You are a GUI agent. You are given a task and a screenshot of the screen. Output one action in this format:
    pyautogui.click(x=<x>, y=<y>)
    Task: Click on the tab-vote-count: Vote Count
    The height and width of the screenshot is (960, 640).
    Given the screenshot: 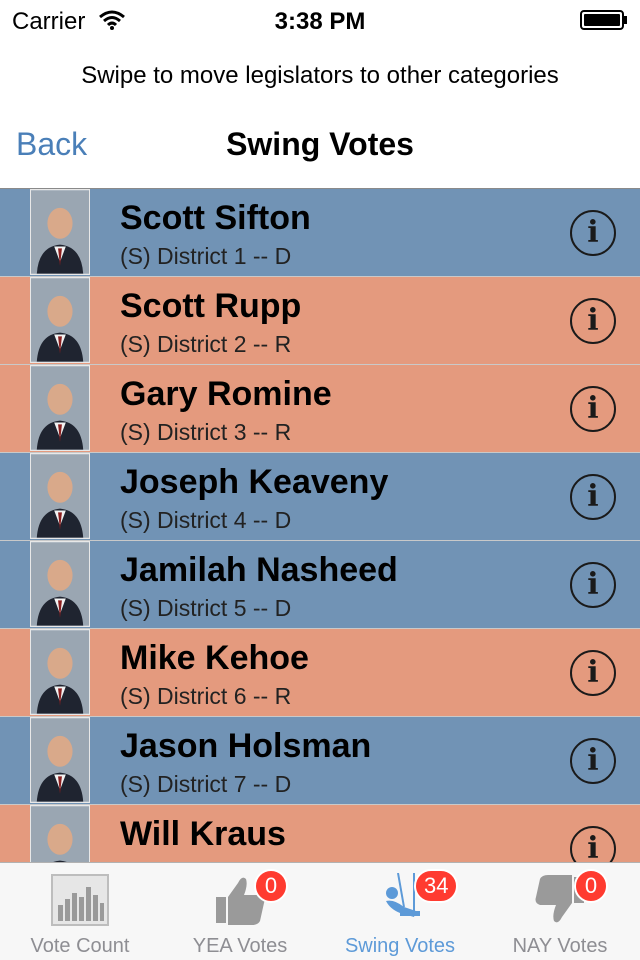 What is the action you would take?
    pyautogui.click(x=80, y=911)
    